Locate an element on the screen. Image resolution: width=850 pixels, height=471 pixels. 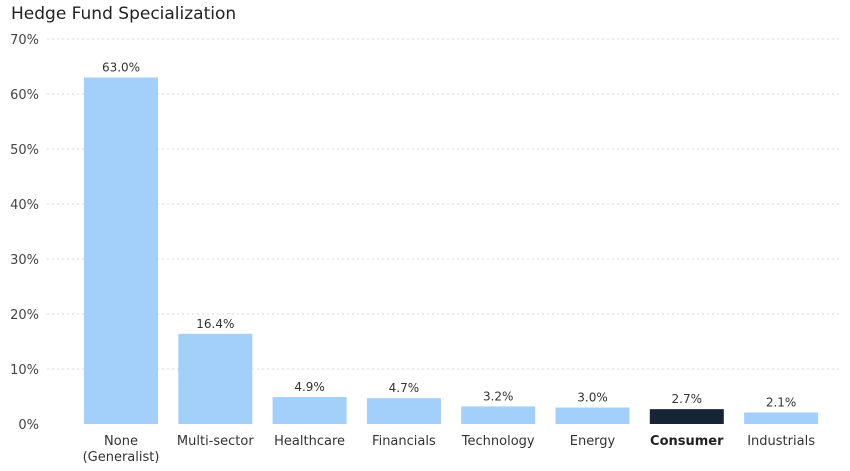
data-label: 4.7% is located at coordinates (404, 388).